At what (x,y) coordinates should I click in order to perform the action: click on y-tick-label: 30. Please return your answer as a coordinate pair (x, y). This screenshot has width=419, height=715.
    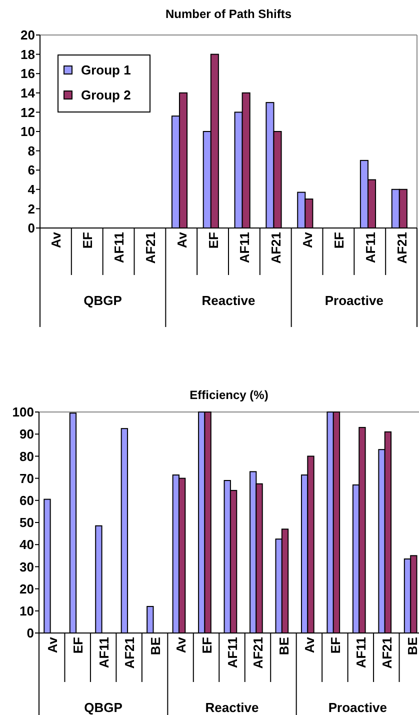
    Looking at the image, I should click on (27, 566).